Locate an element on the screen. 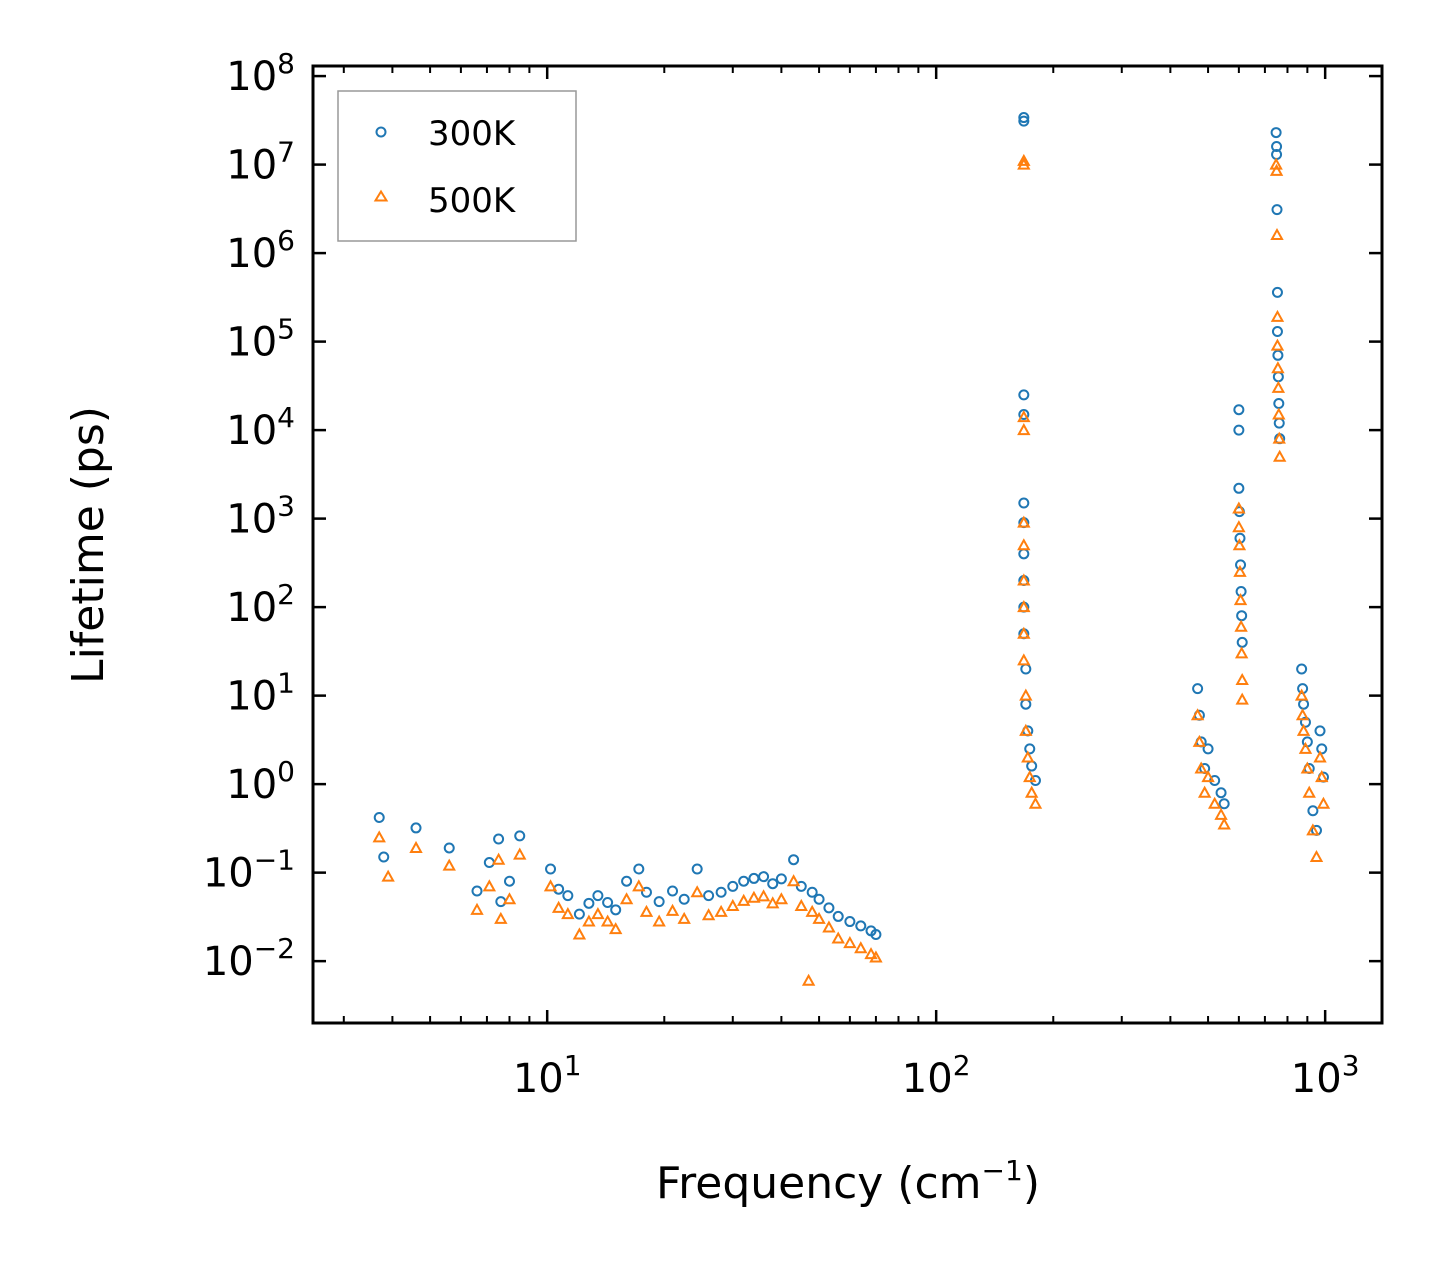 This screenshot has width=1442, height=1272. legend-box is located at coordinates (457, 166).